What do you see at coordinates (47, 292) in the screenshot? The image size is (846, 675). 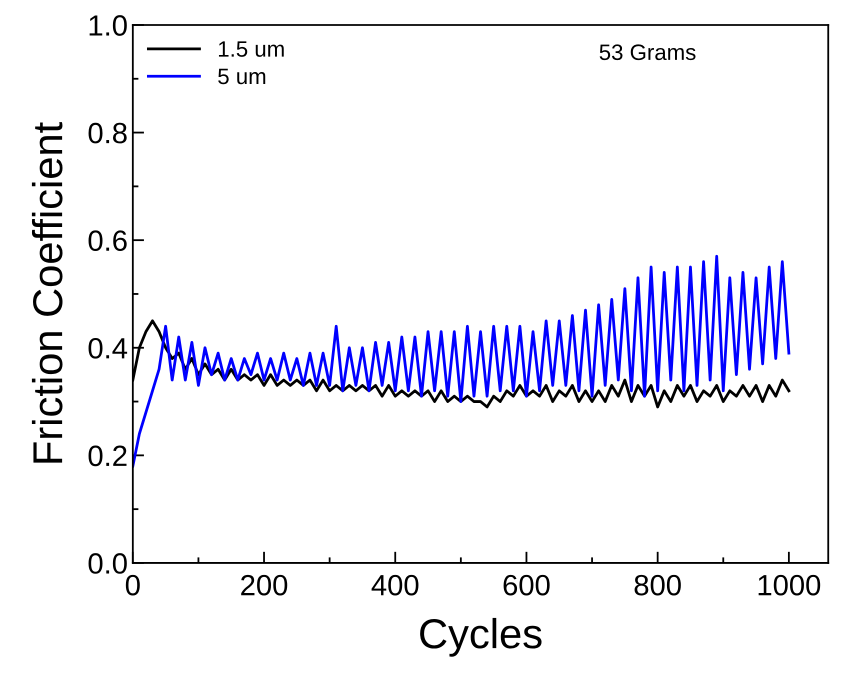 I see `y-axis-title: Friction Coefficient` at bounding box center [47, 292].